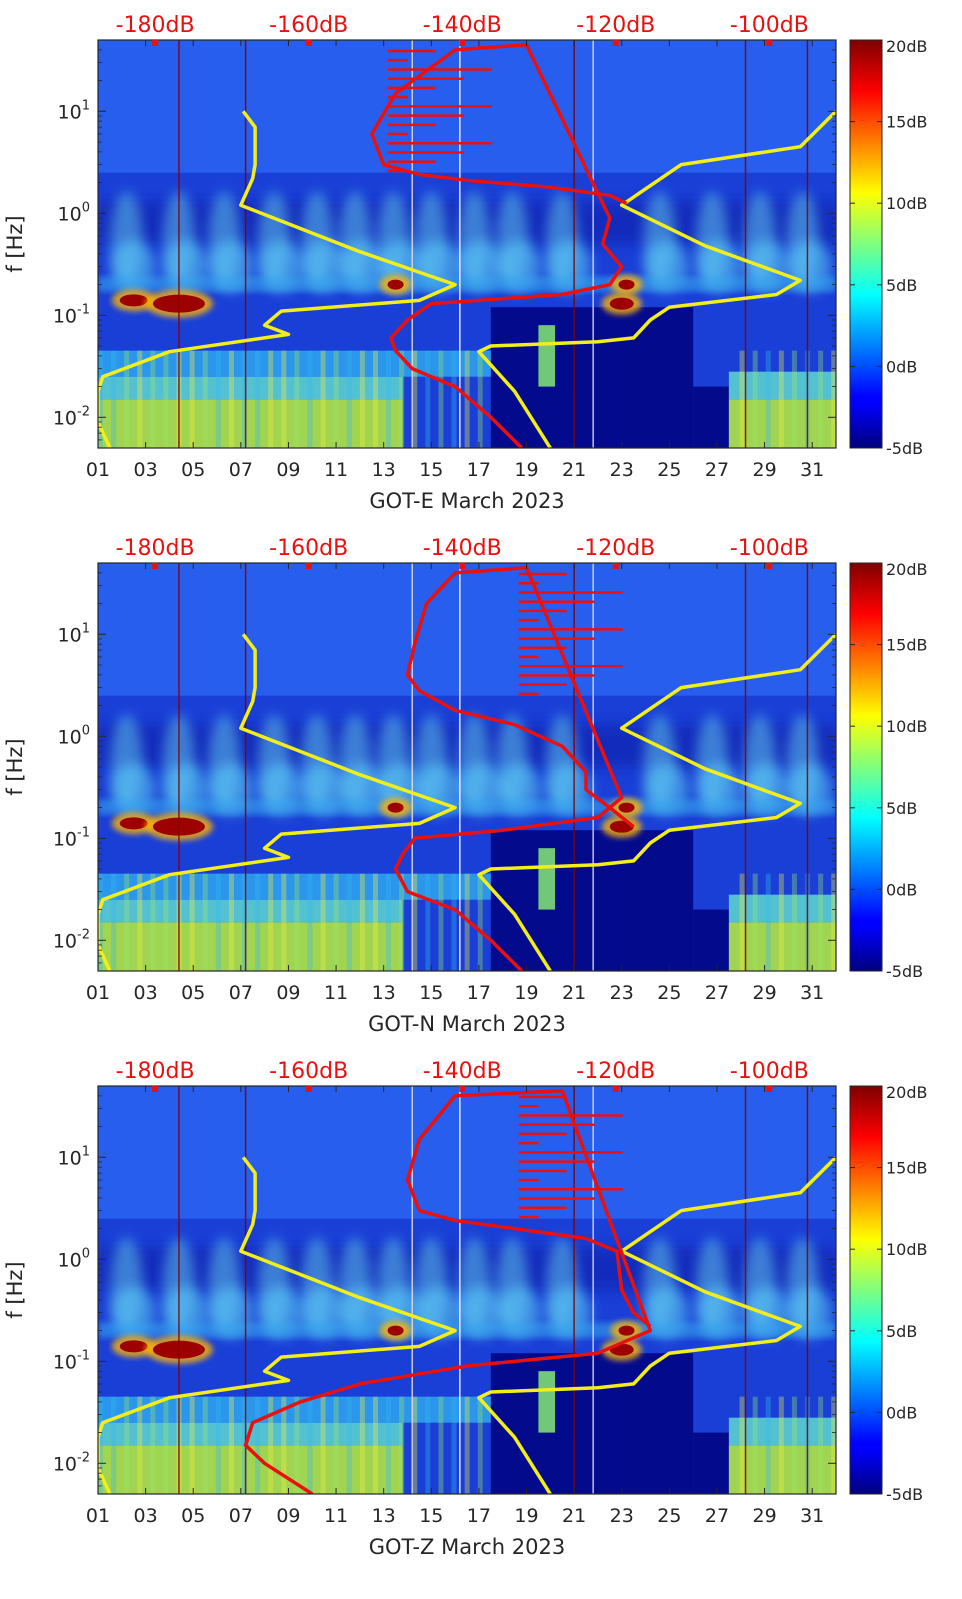 This screenshot has height=1599, width=962. Describe the element at coordinates (467, 1024) in the screenshot. I see `x-axis-label: GOT-N March 2023` at that location.